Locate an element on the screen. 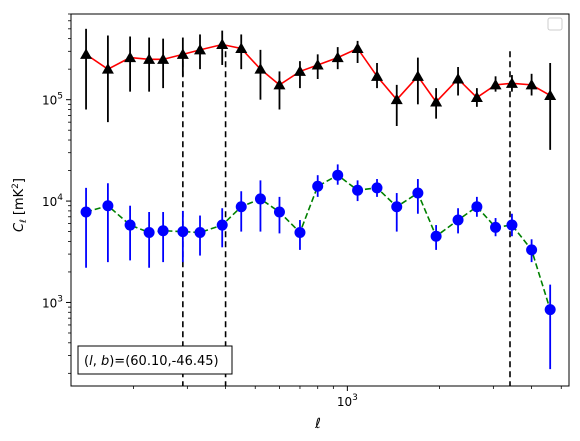 This screenshot has height=441, width=580. y-label-unit-exp: 2 is located at coordinates (16, 186).